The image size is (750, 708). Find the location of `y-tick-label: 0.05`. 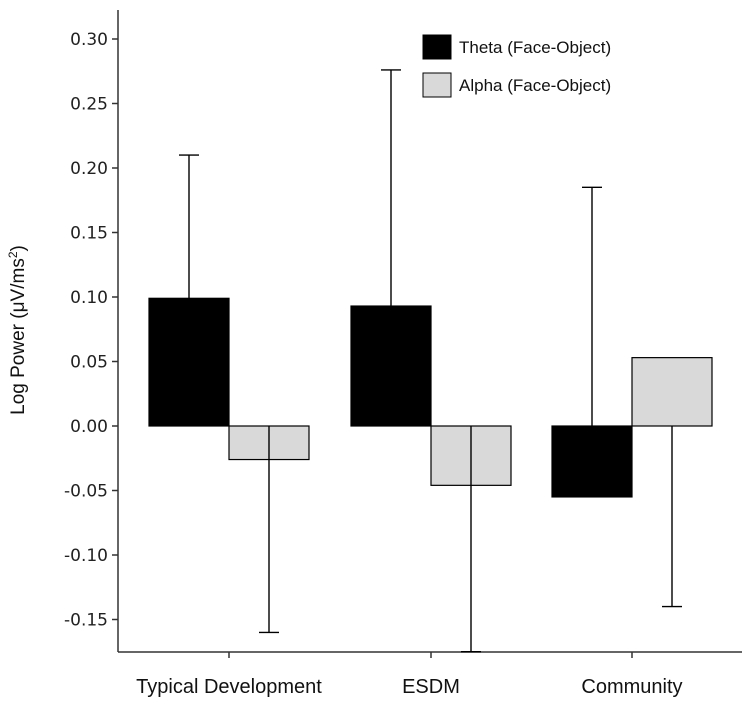

y-tick-label: 0.05 is located at coordinates (89, 363).